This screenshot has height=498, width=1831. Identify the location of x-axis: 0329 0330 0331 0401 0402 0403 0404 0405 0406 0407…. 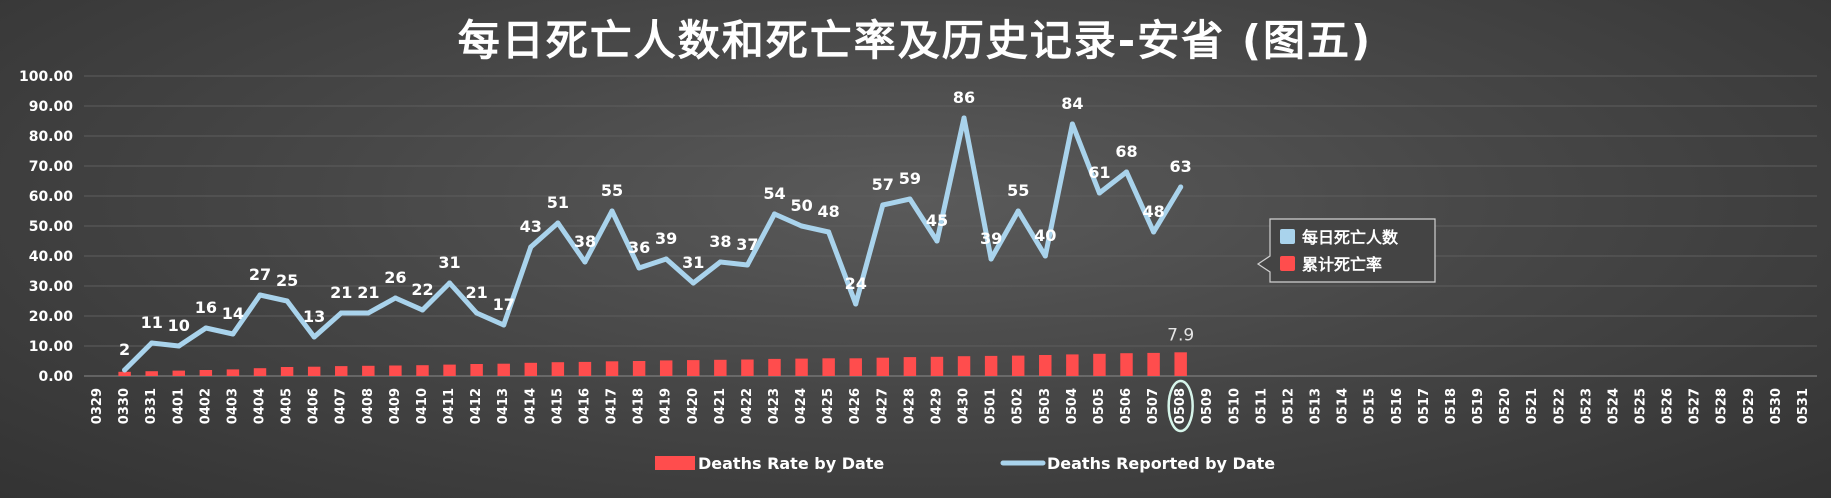
(950, 406).